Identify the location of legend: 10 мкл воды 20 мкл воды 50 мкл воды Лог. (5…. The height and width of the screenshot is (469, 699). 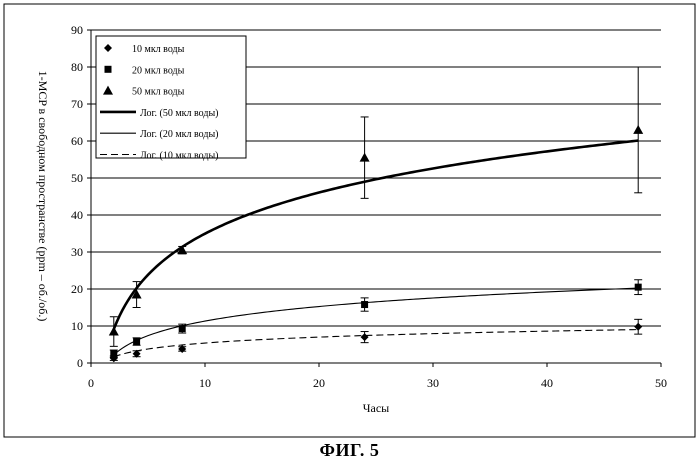
(171, 99).